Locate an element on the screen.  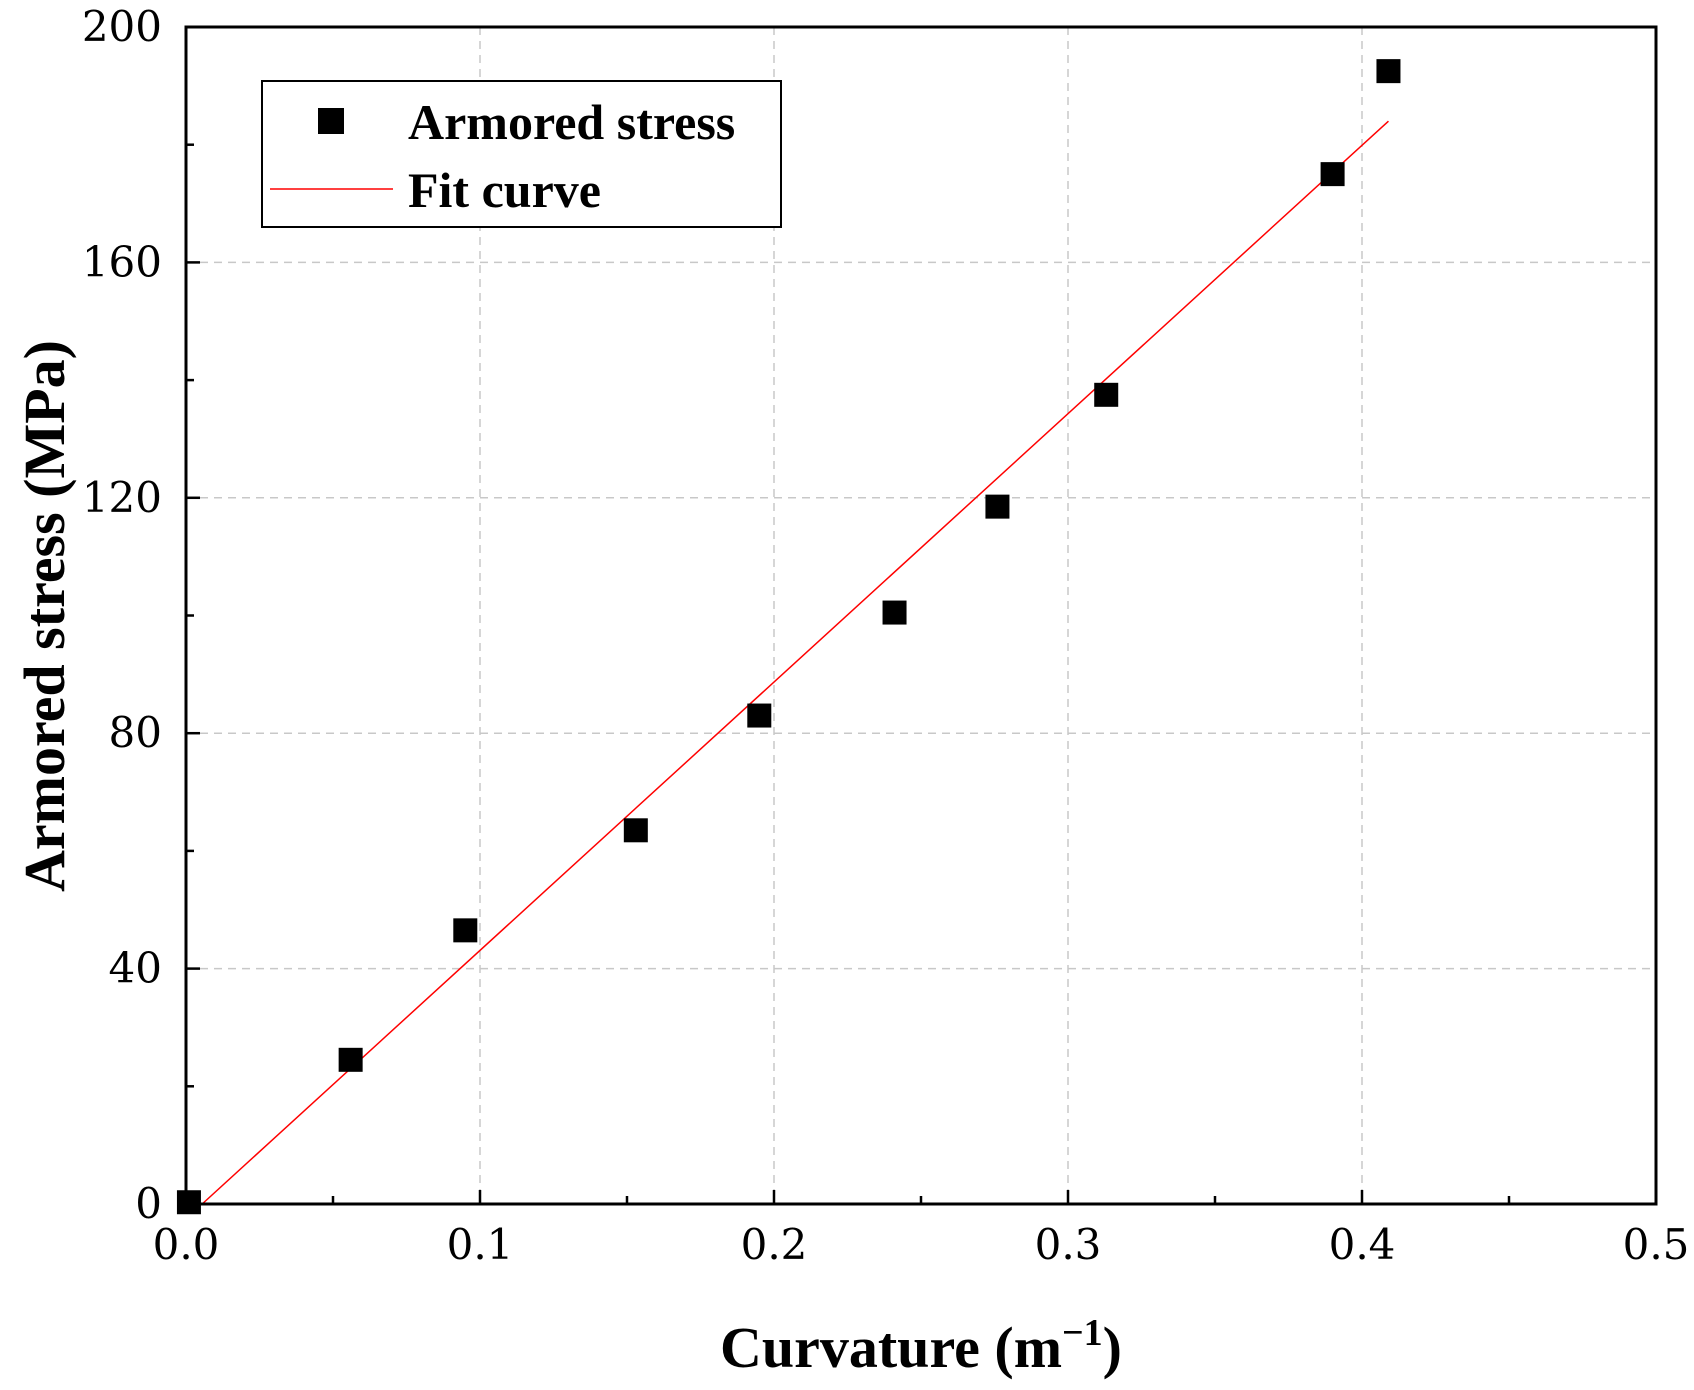
legend-box is located at coordinates (521, 154).